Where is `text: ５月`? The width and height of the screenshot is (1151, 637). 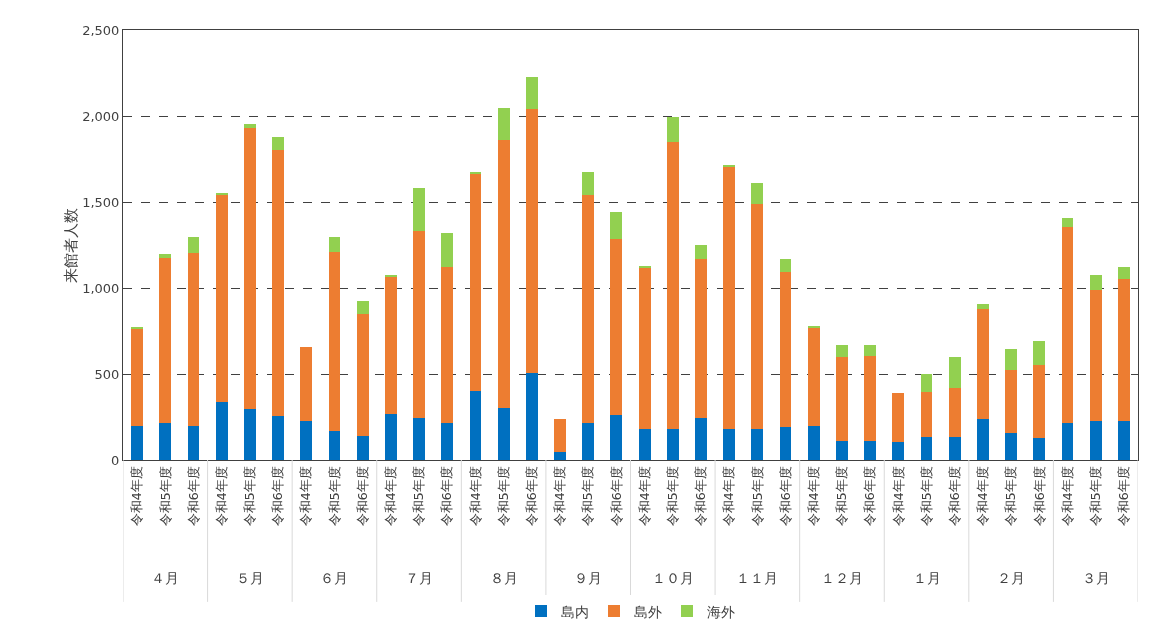 text: ５月 is located at coordinates (250, 578).